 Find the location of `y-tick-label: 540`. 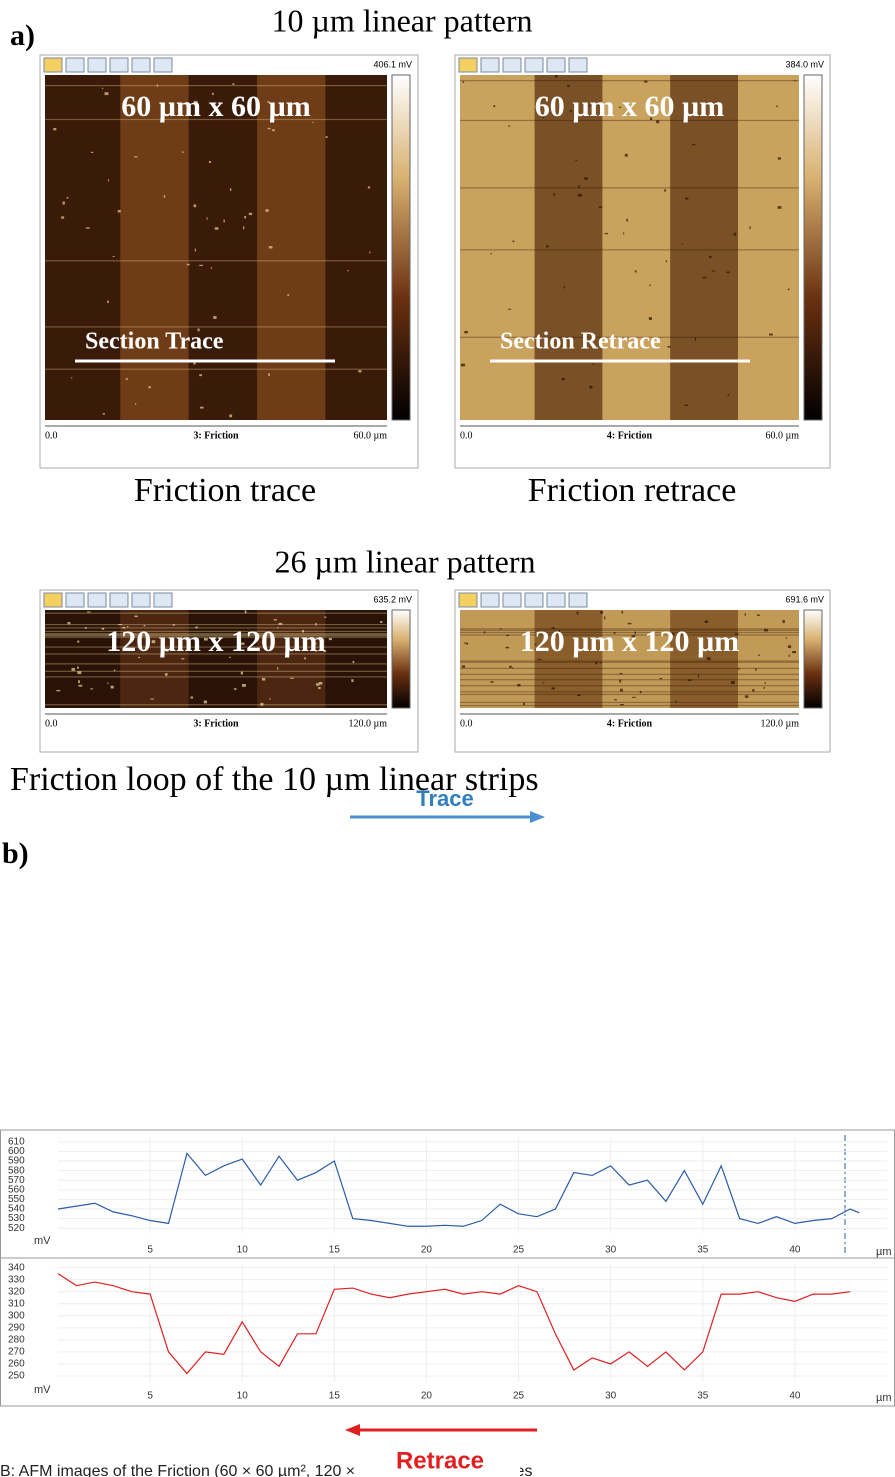

y-tick-label: 540 is located at coordinates (16, 1209).